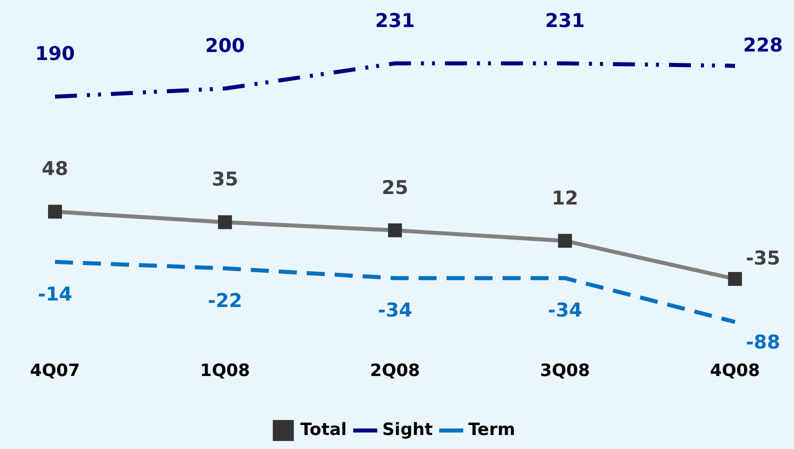 The image size is (794, 449). What do you see at coordinates (735, 371) in the screenshot?
I see `x-tick-label: 4Q08` at bounding box center [735, 371].